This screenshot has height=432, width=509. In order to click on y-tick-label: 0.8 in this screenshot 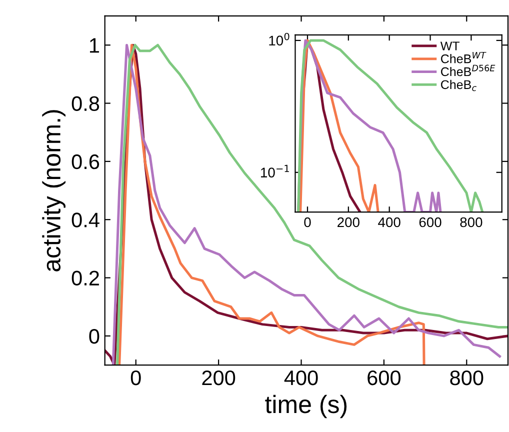, I will do `click(86, 103)`.